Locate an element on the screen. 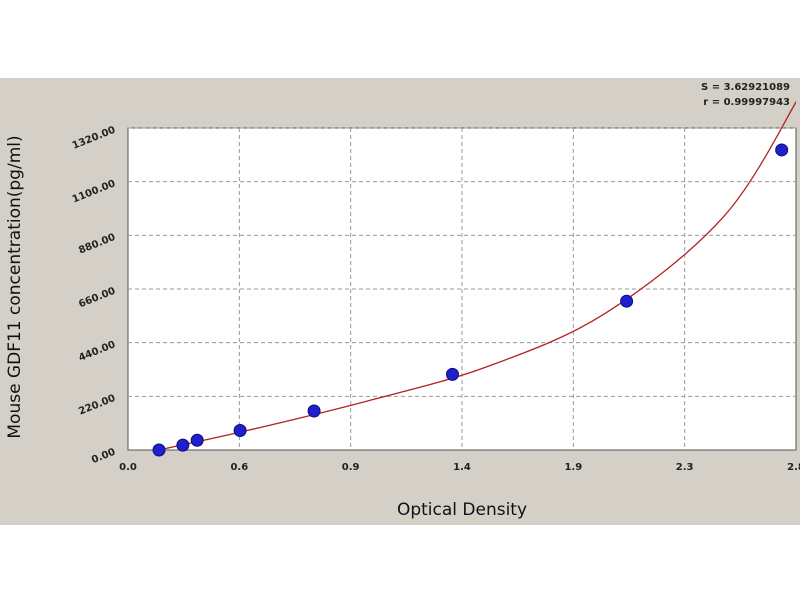 The image size is (800, 600). x-tick-label: 2.3 is located at coordinates (685, 467).